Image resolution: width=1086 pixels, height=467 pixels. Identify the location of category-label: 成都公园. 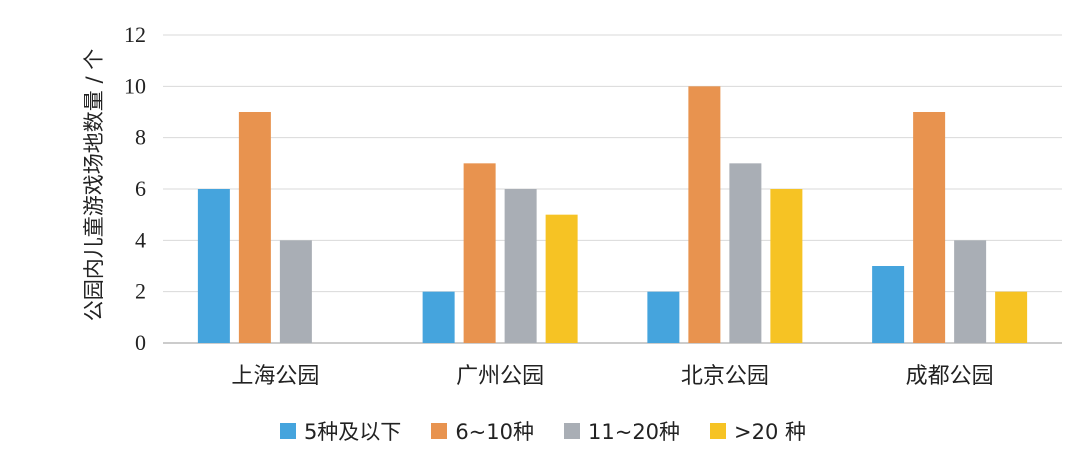
(950, 376).